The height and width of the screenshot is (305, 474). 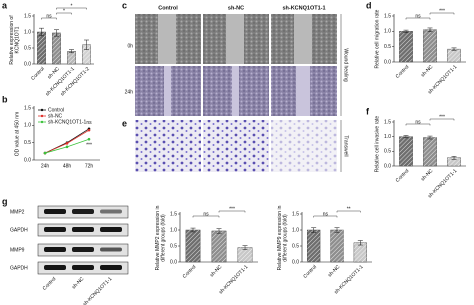 I want to click on x-tick-label: 72h, so click(x=89, y=166).